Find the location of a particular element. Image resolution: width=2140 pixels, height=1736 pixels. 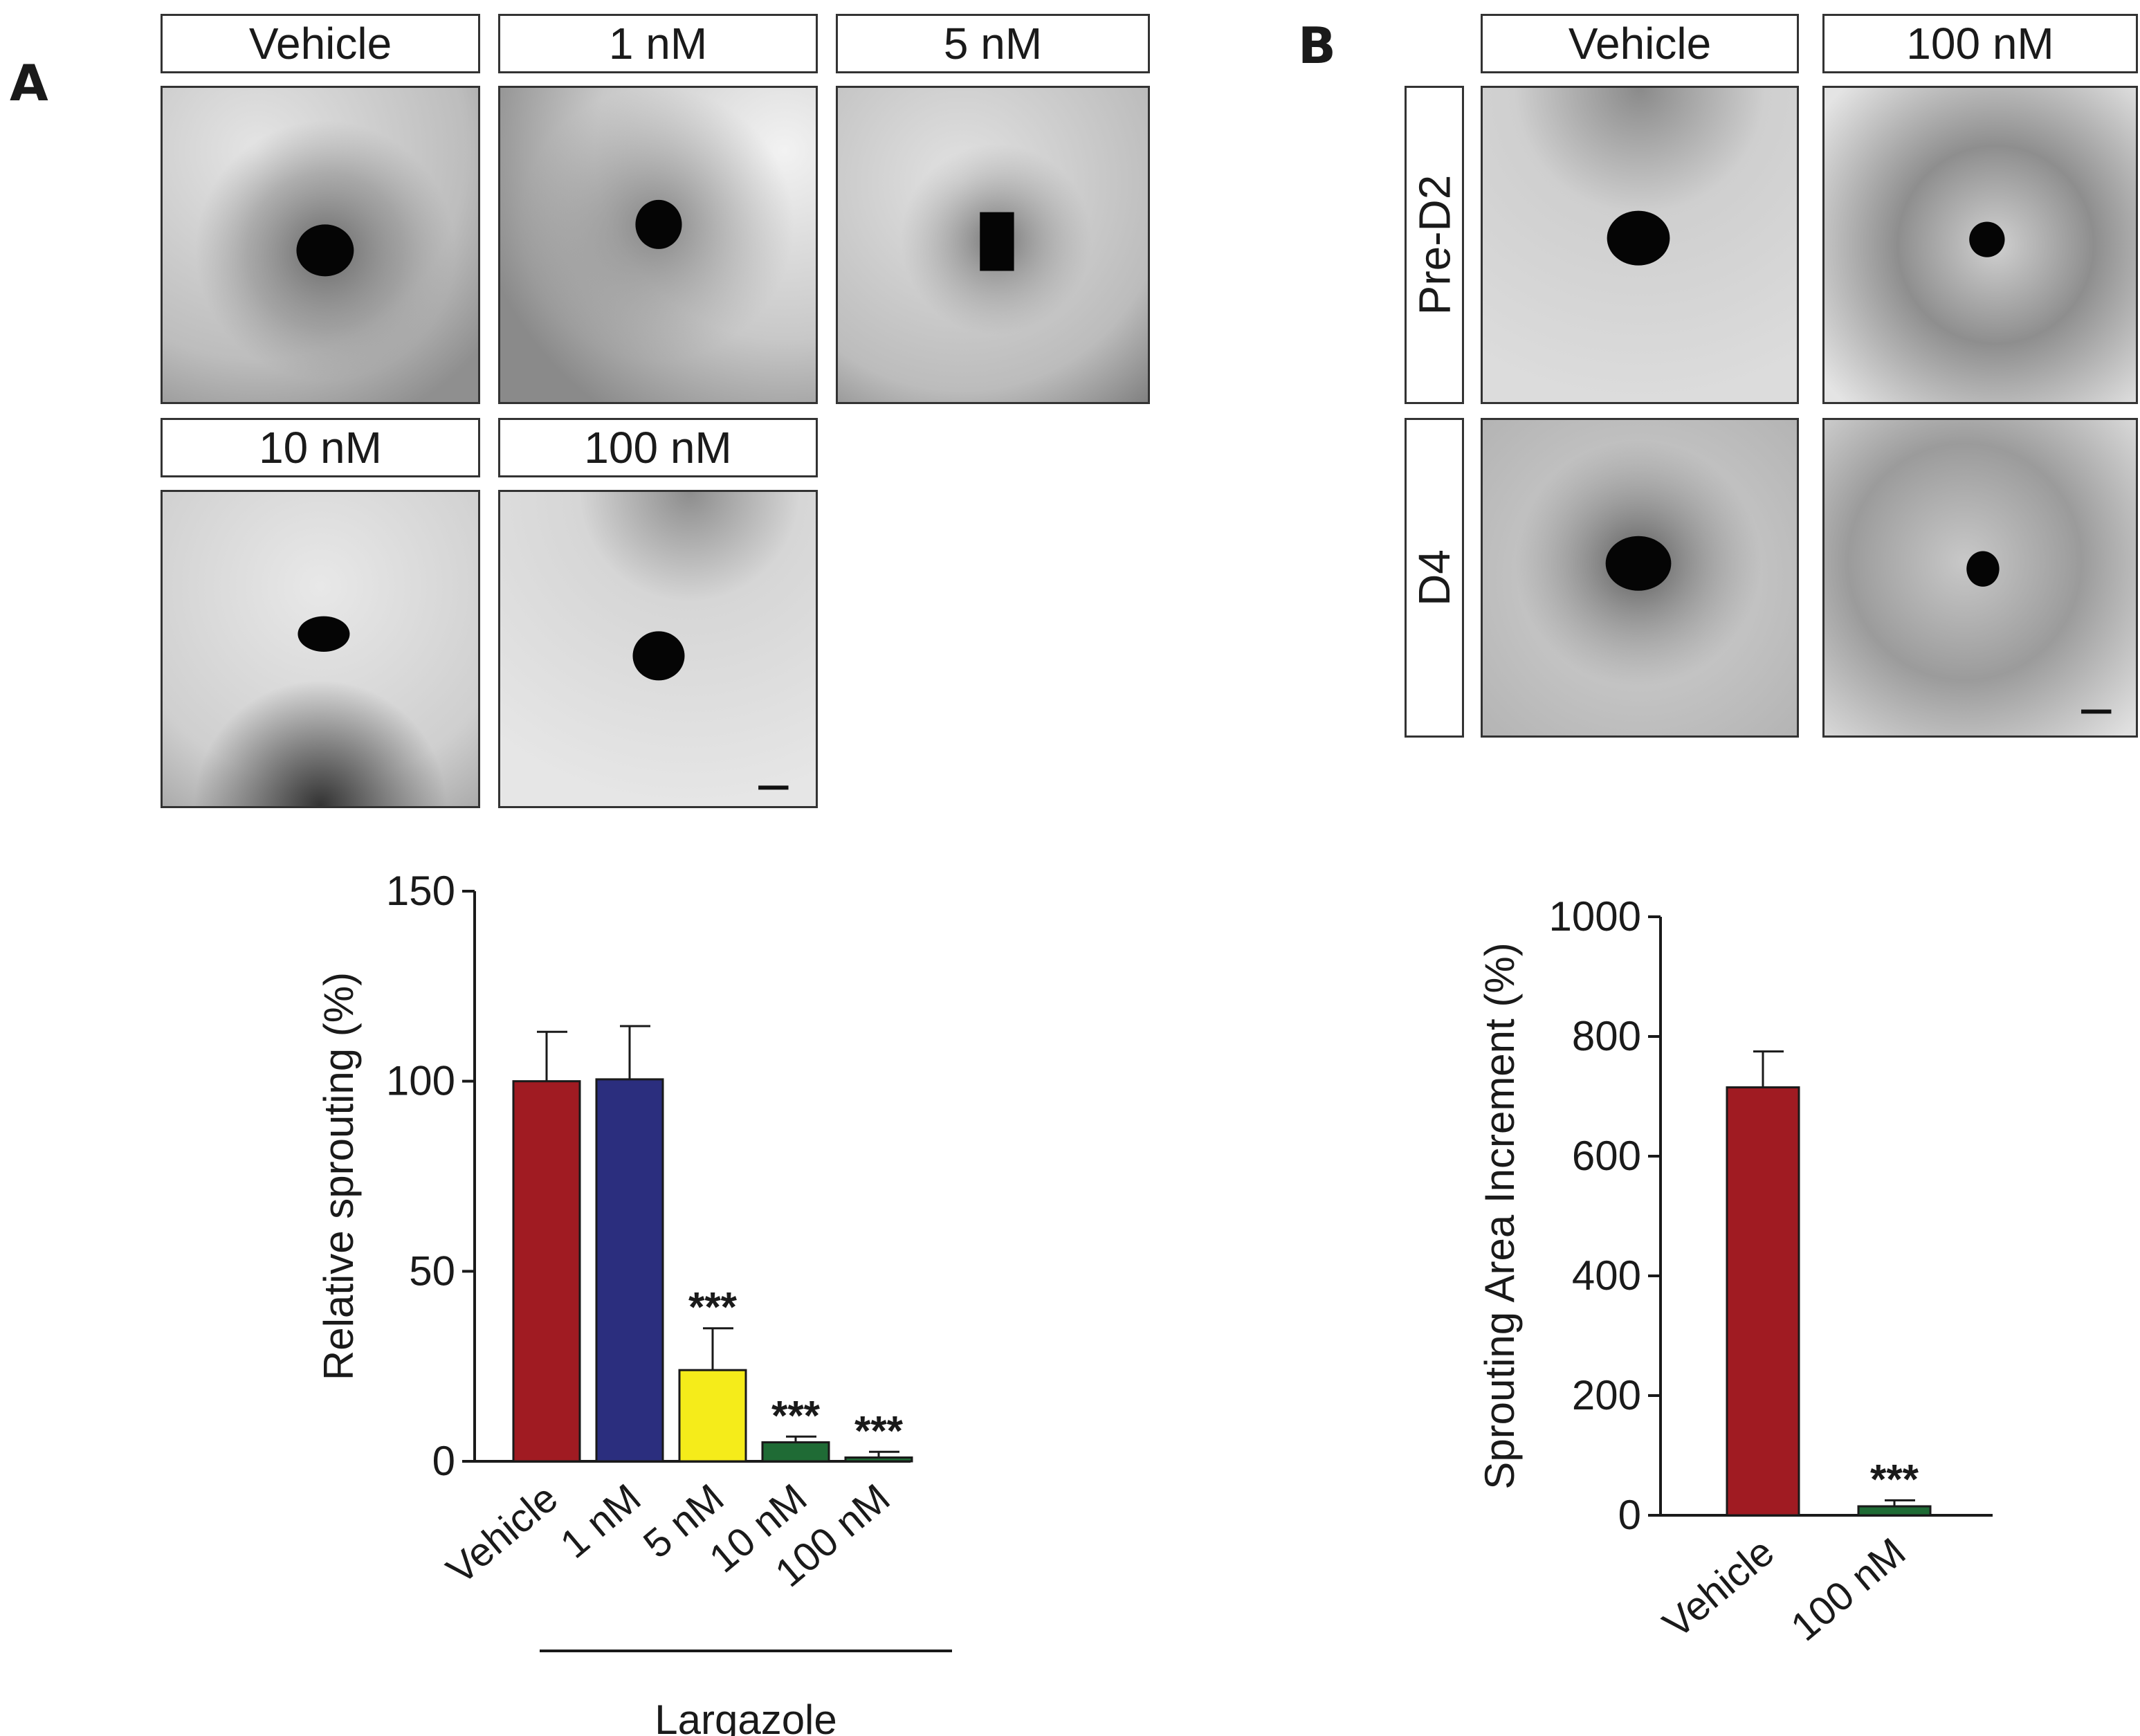

chart-b-ytick-label-0: 0 is located at coordinates (1630, 1515).